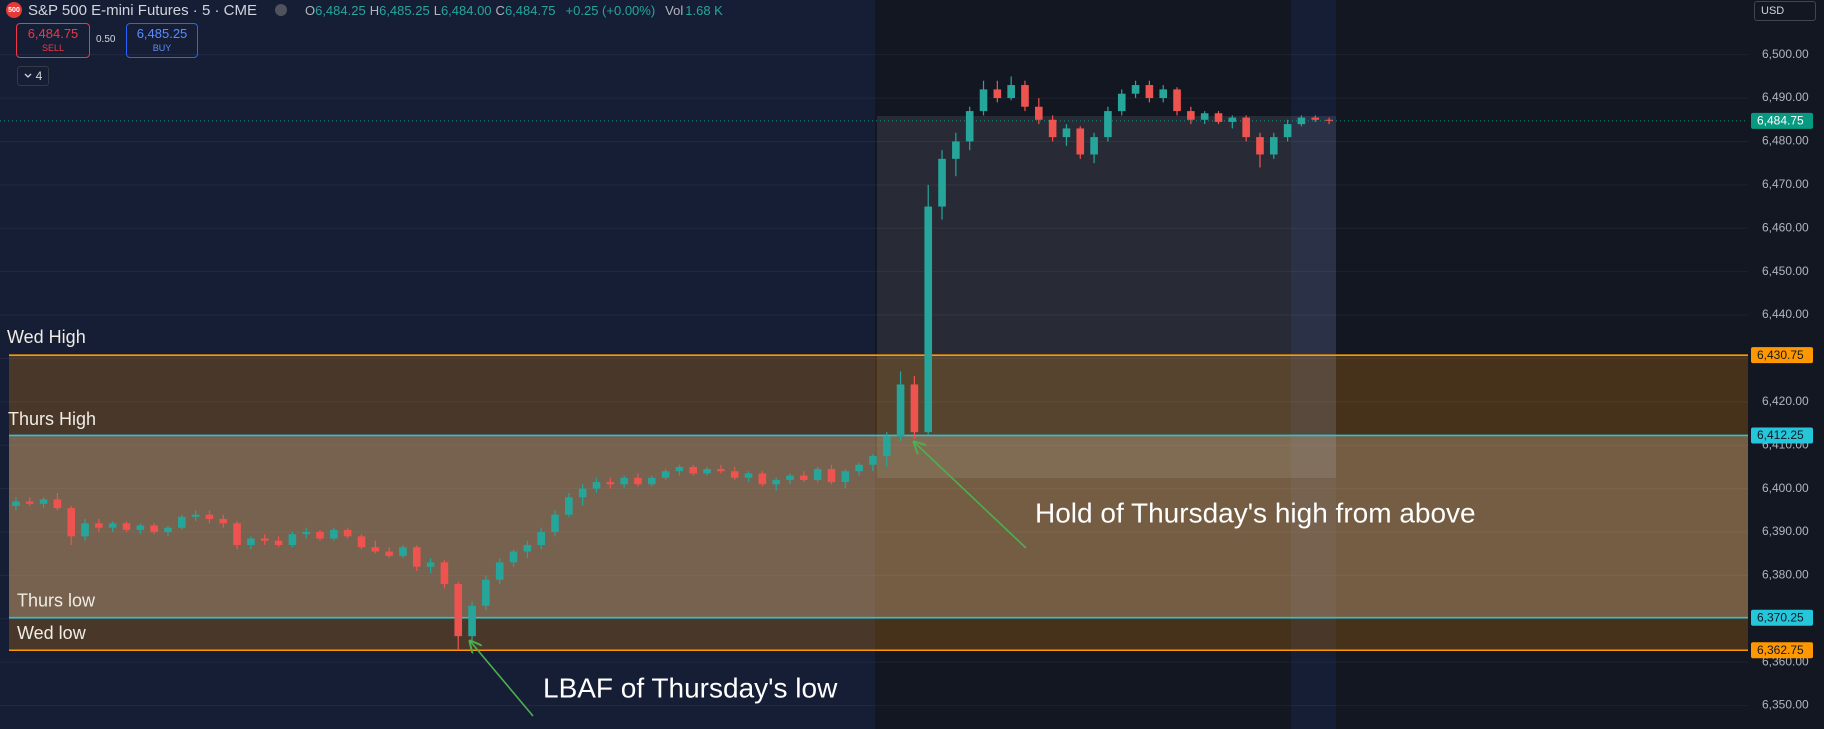 This screenshot has width=1824, height=729. Describe the element at coordinates (1785, 488) in the screenshot. I see `y-tick-label: 6,400.00` at that location.